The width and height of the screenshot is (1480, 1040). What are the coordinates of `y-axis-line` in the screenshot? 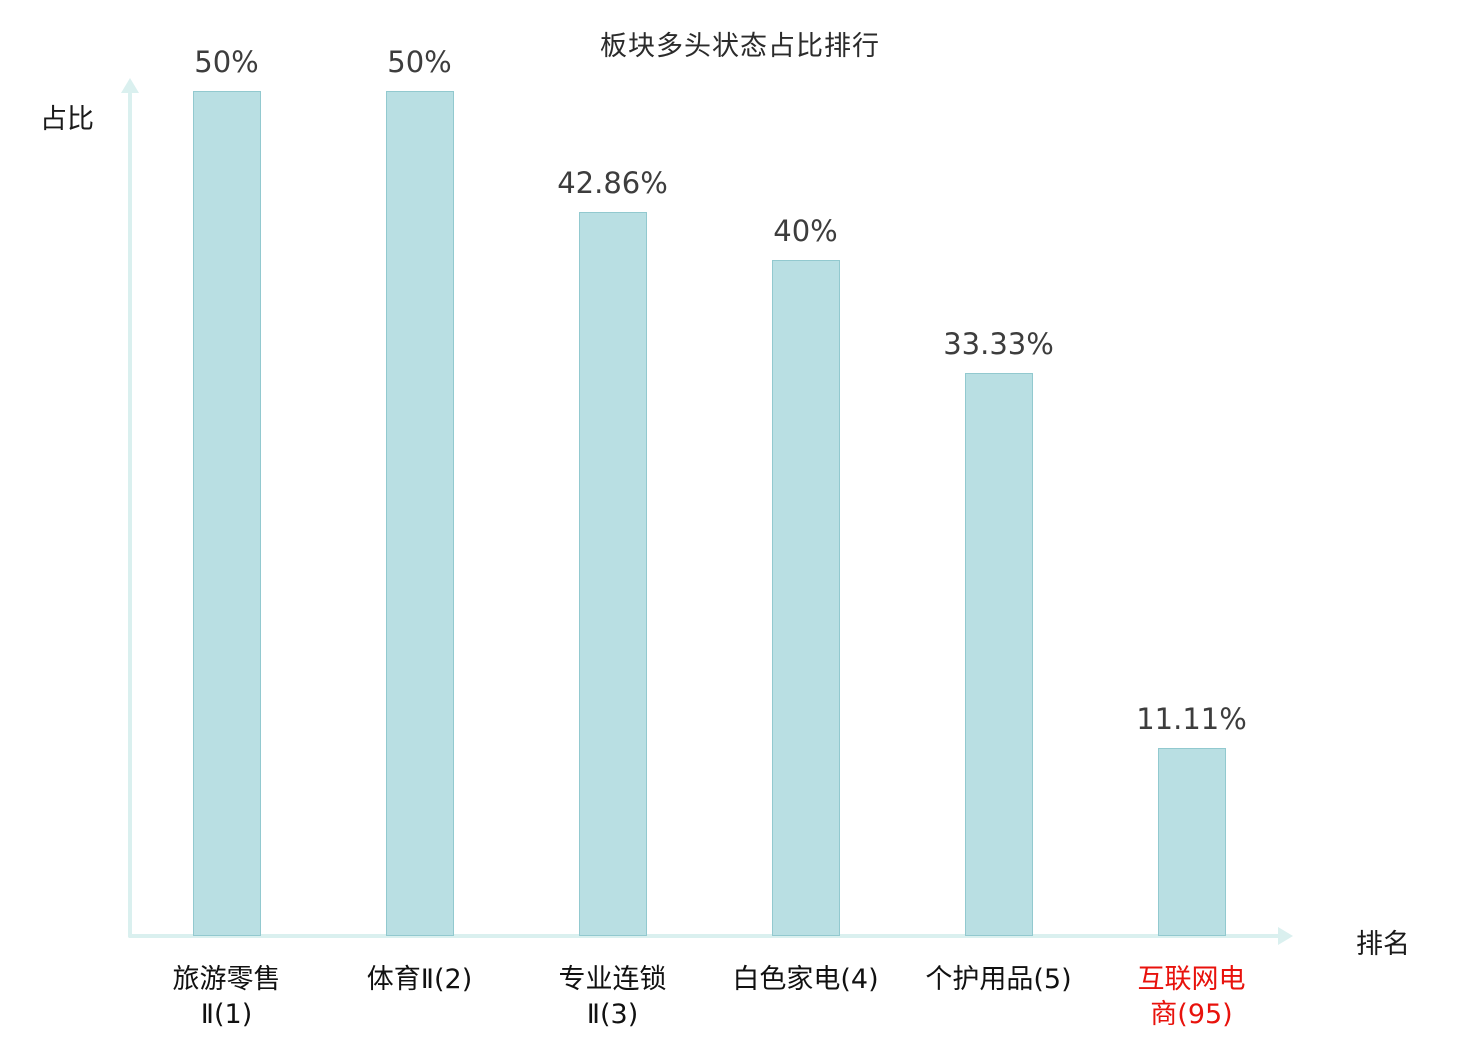 It's located at (130, 515).